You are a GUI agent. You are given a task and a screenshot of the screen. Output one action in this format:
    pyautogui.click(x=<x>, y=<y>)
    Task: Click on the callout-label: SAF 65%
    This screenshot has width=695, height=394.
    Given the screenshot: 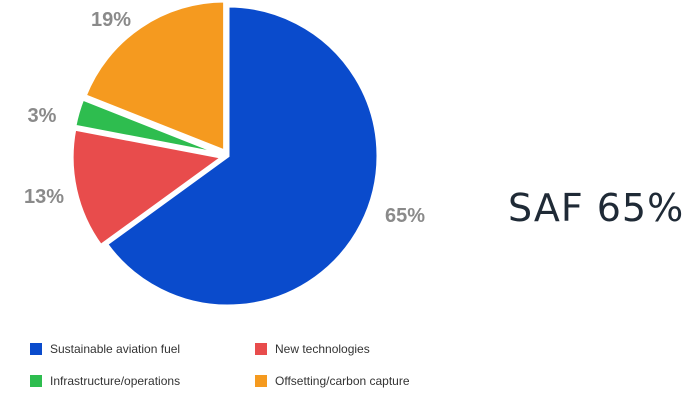 What is the action you would take?
    pyautogui.click(x=596, y=208)
    